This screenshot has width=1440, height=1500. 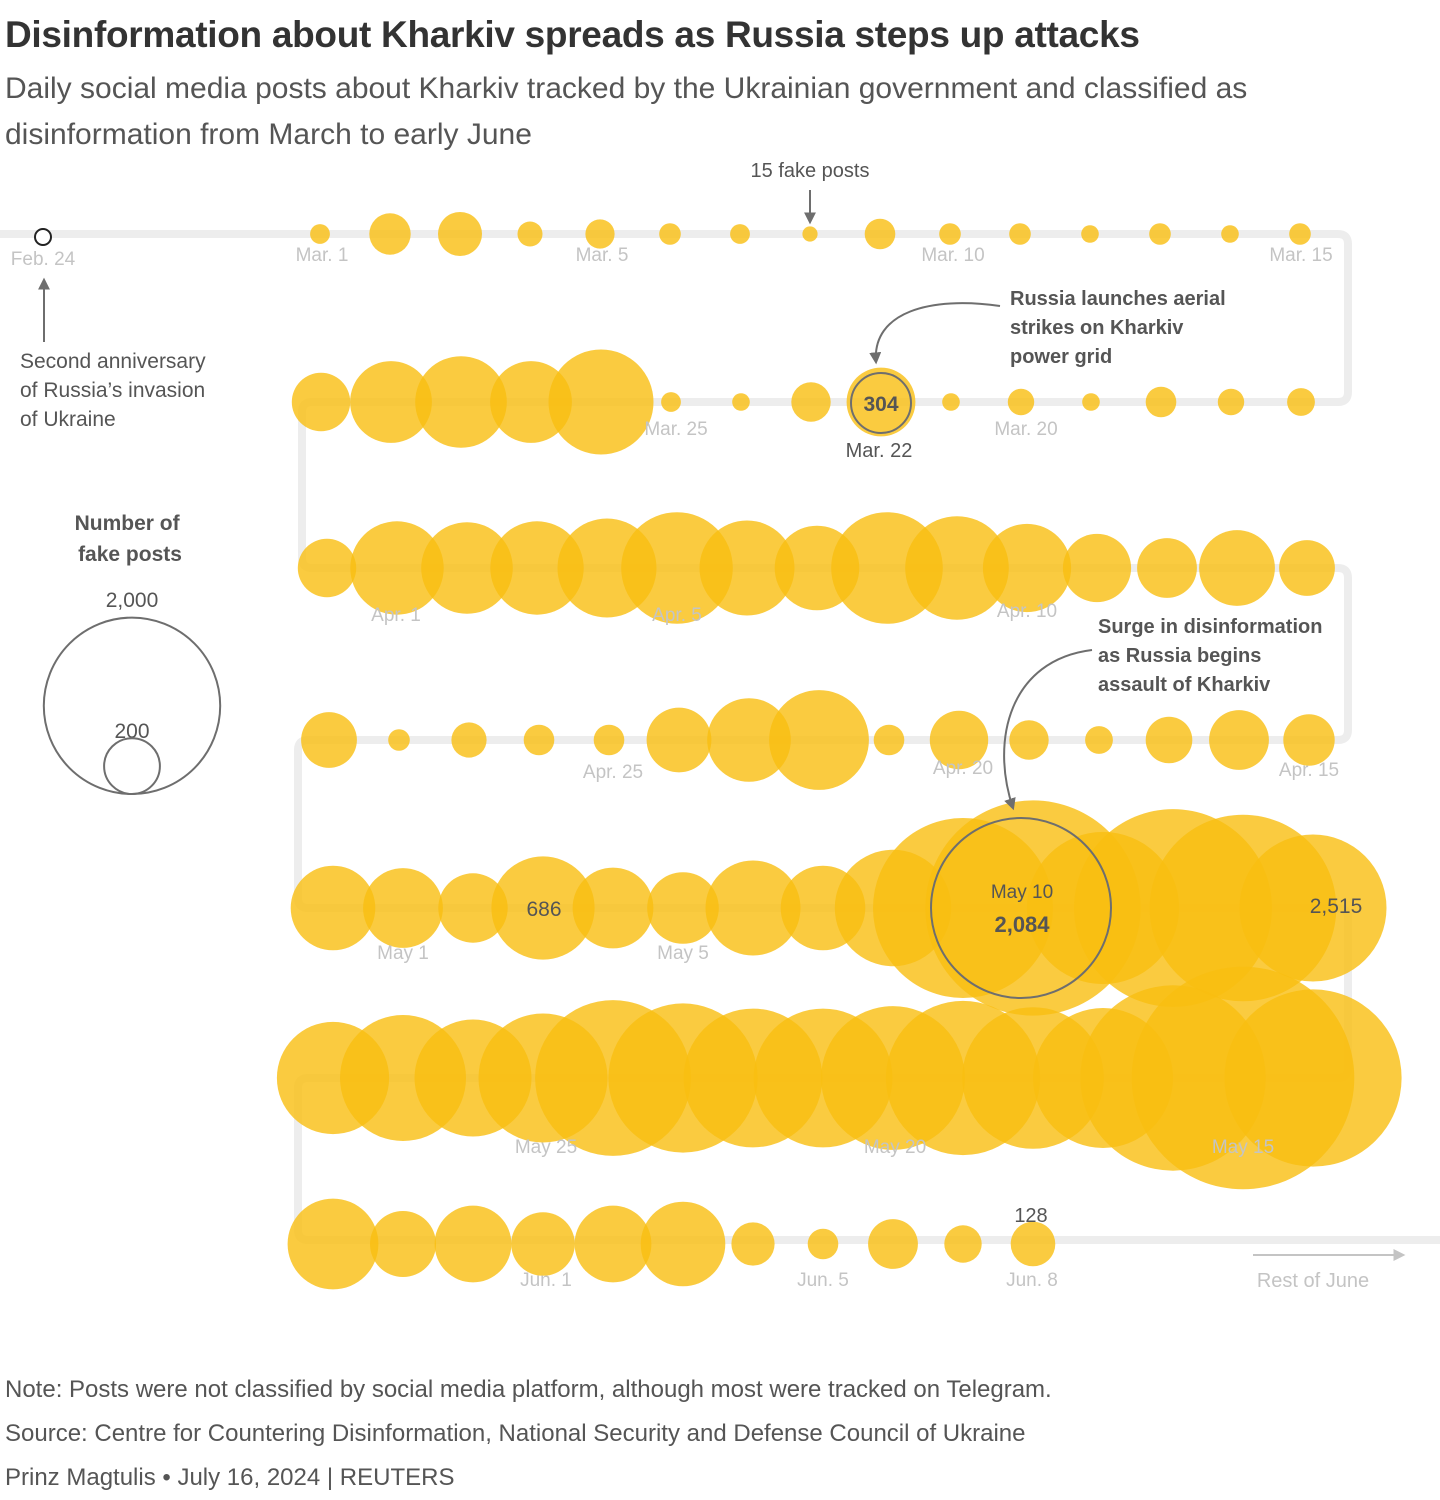 What do you see at coordinates (546, 1147) in the screenshot?
I see `date-label-may25: May 25` at bounding box center [546, 1147].